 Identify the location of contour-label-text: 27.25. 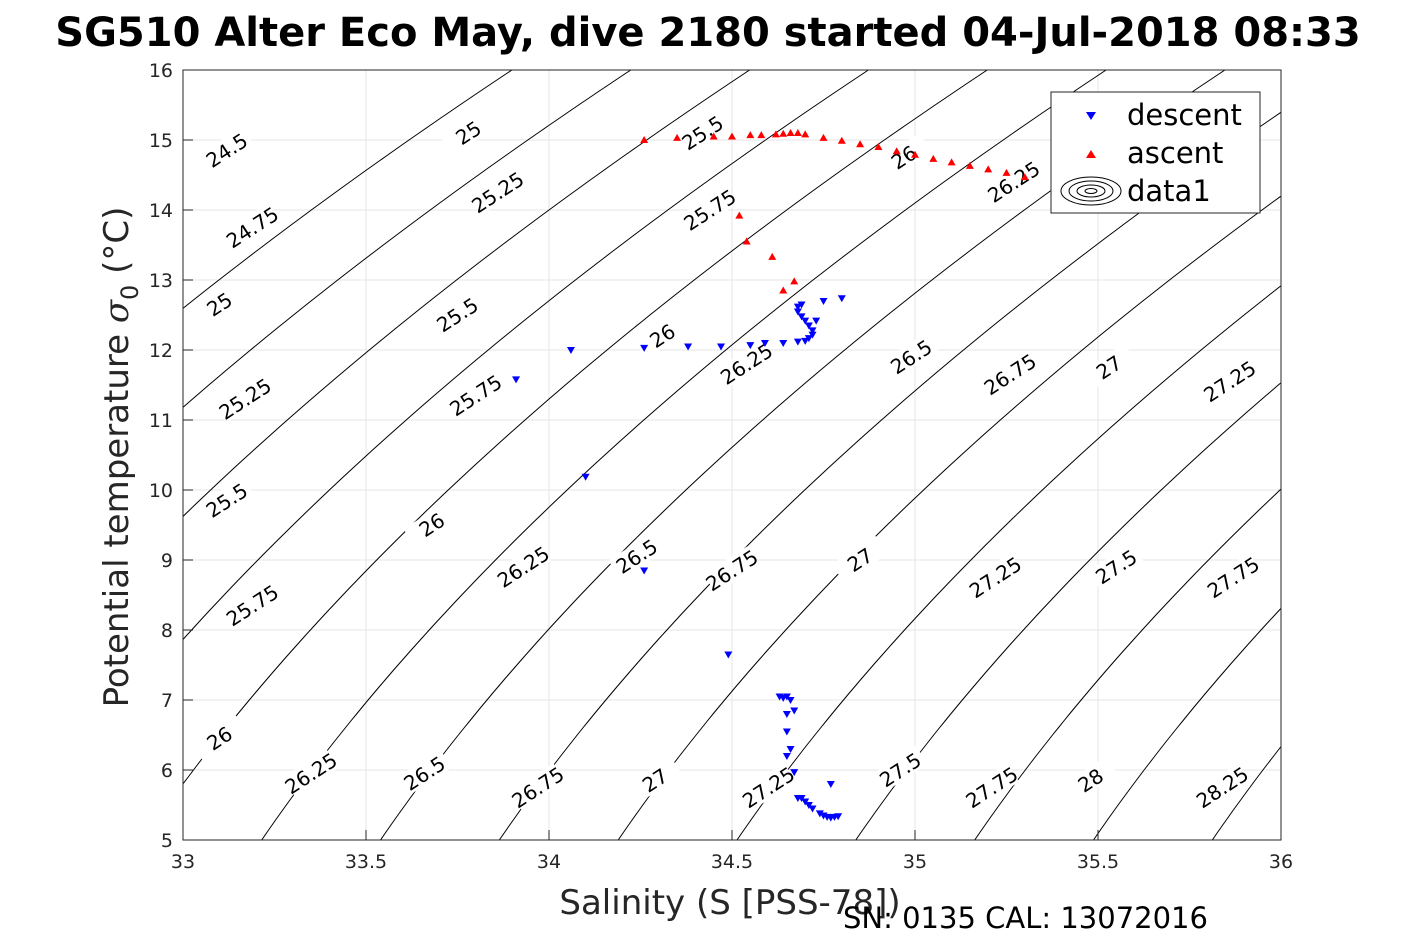
(1229, 381).